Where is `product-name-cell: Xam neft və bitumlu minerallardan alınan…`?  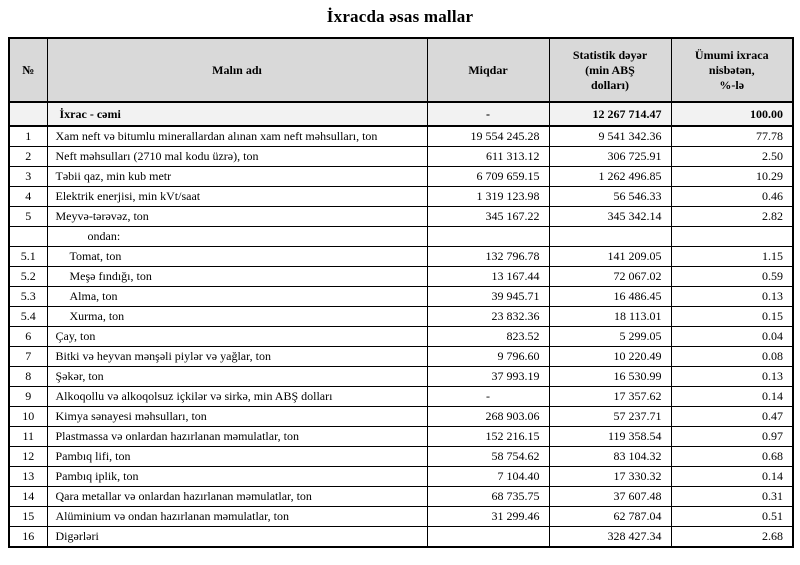
product-name-cell: Xam neft və bitumlu minerallardan alınan… is located at coordinates (237, 136).